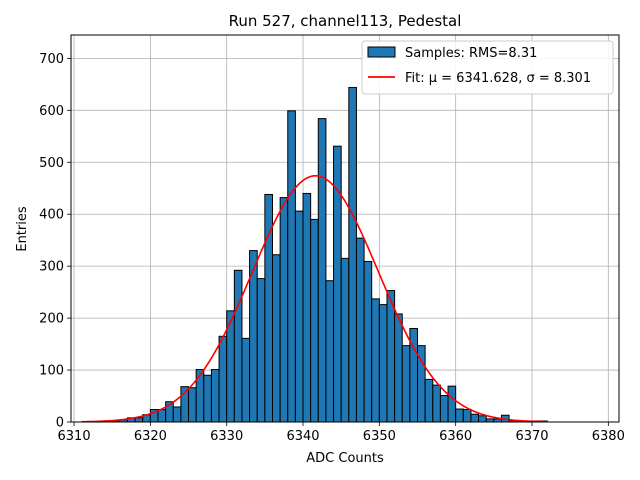 The width and height of the screenshot is (640, 480). I want to click on y-axis-label: Entries, so click(22, 229).